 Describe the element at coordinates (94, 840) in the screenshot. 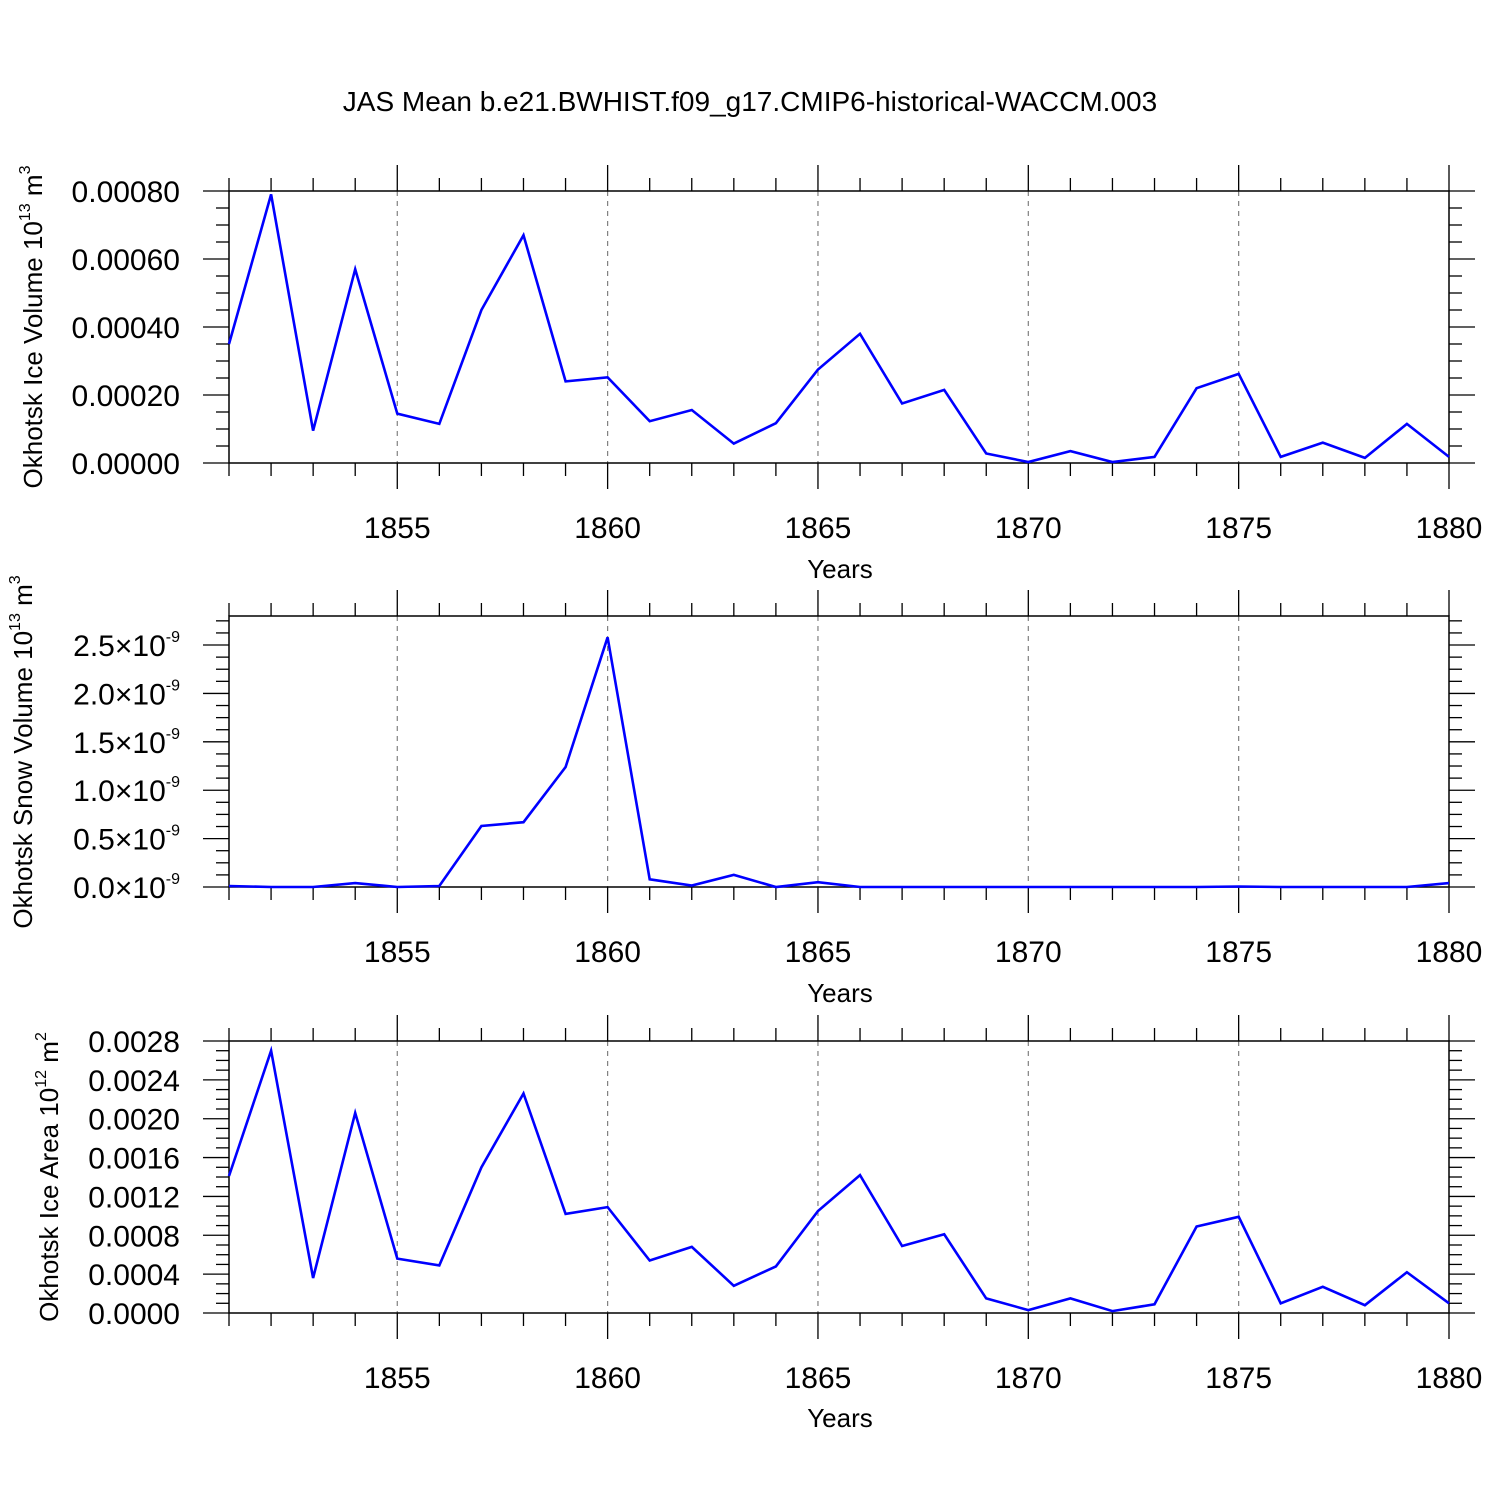

I see `y-tick-value: 0.5` at that location.